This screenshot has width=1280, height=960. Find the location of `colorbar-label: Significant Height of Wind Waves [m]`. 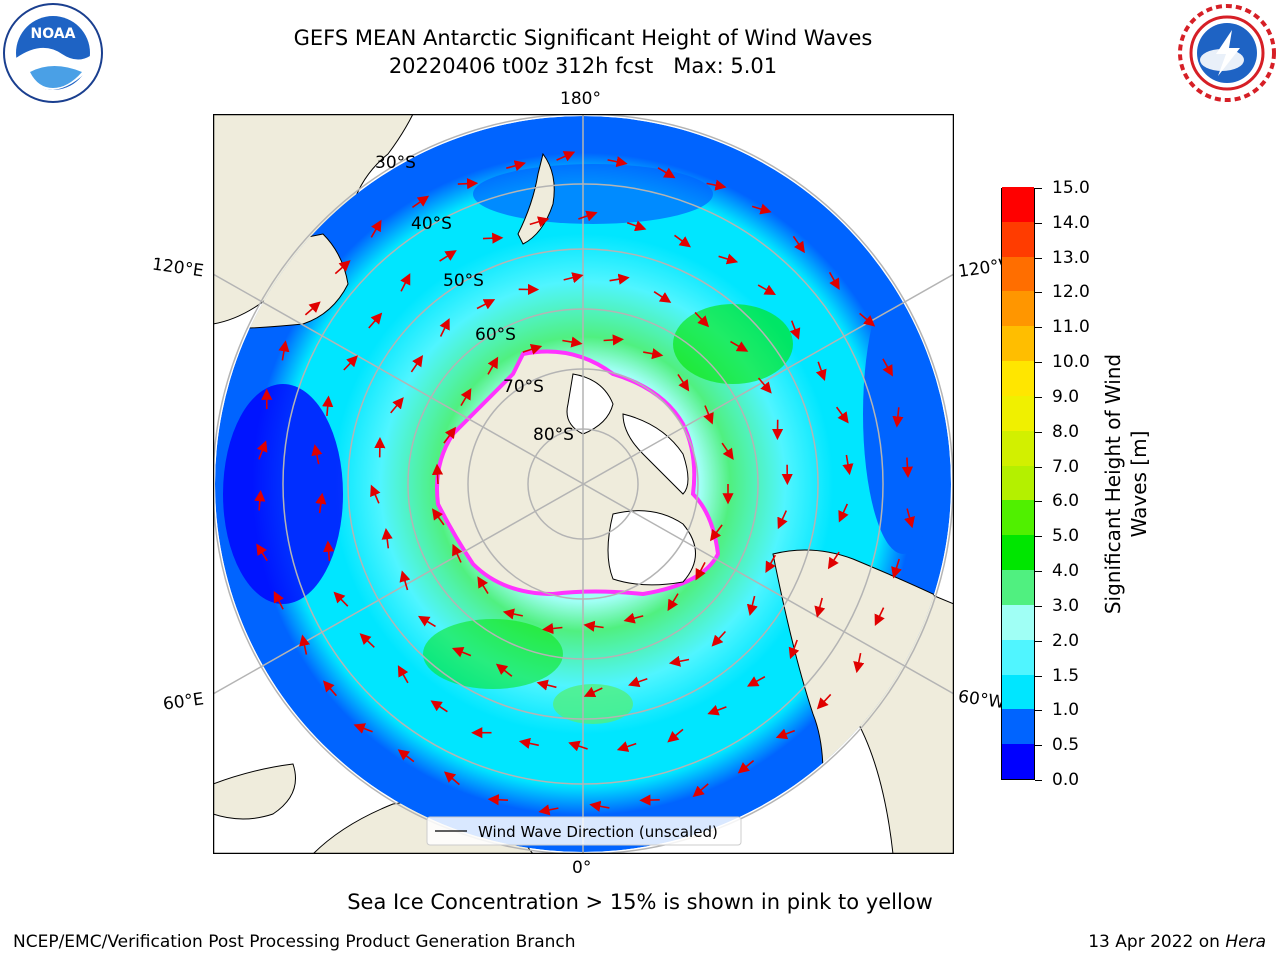

colorbar-label: Significant Height of Wind Waves [m] is located at coordinates (1126, 494).